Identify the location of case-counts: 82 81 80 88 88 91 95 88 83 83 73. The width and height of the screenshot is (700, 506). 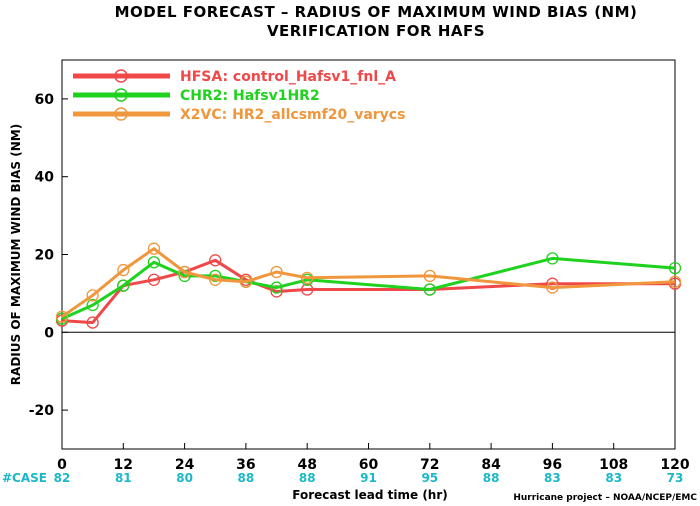
(369, 478).